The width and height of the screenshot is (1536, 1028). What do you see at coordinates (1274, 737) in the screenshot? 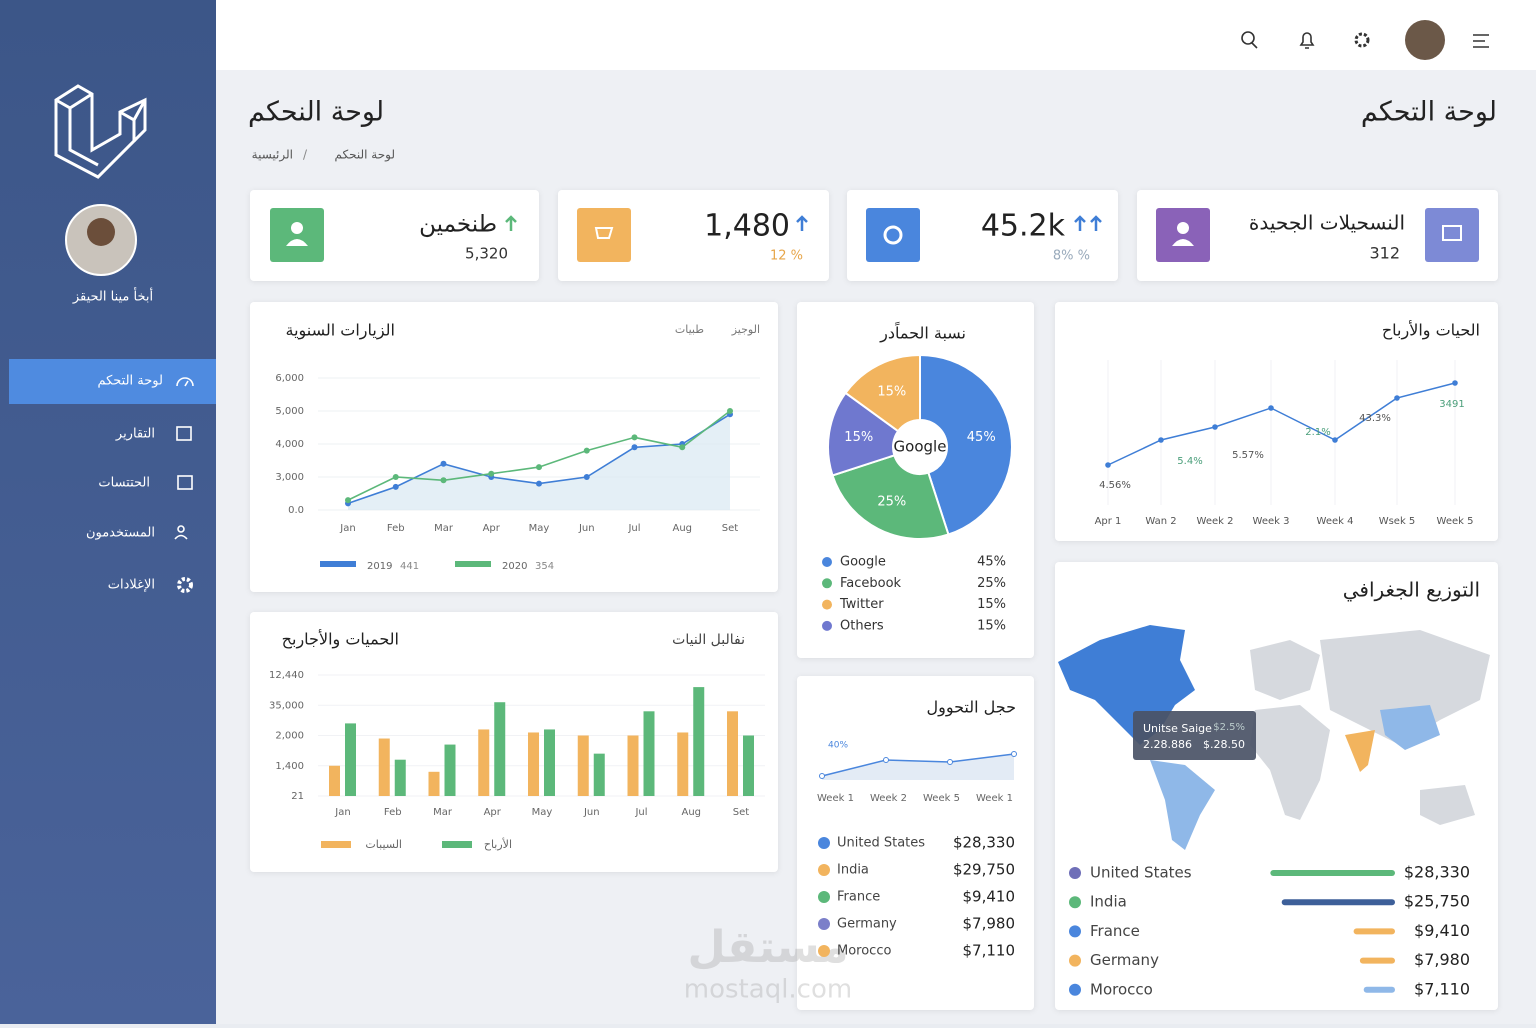
I see `world-map` at bounding box center [1274, 737].